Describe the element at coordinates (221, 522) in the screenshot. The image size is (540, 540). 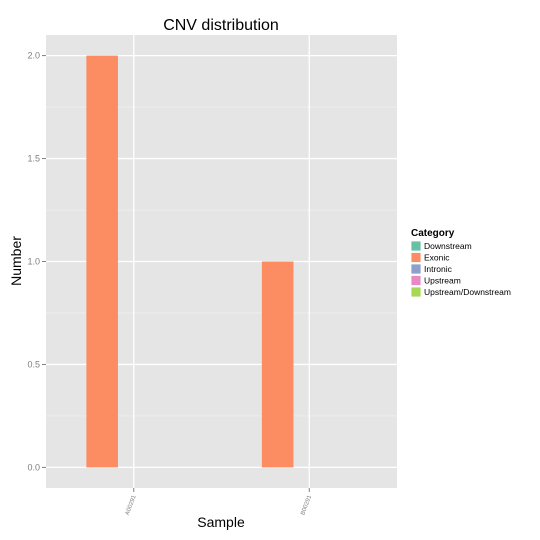
I see `x-axis-title: Sample` at that location.